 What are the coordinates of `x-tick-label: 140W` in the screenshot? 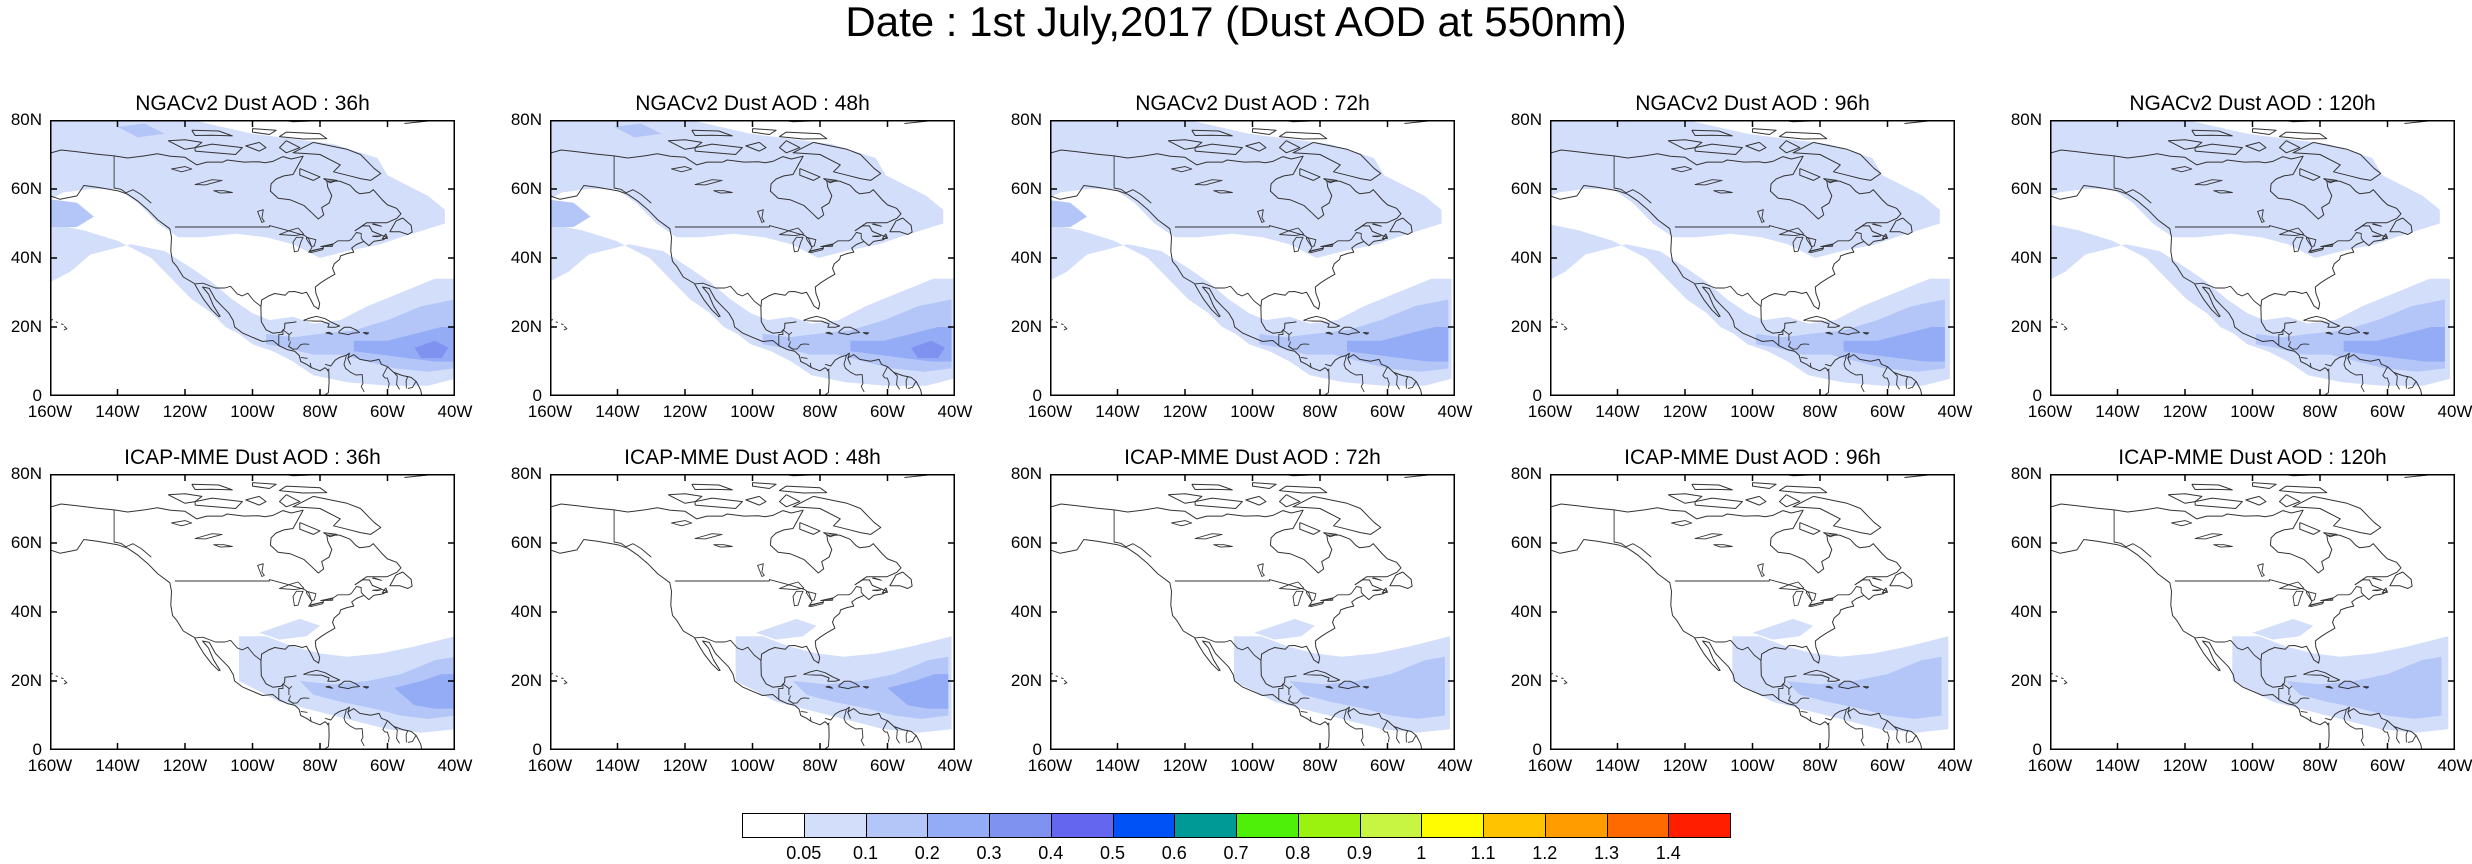 It's located at (1617, 765).